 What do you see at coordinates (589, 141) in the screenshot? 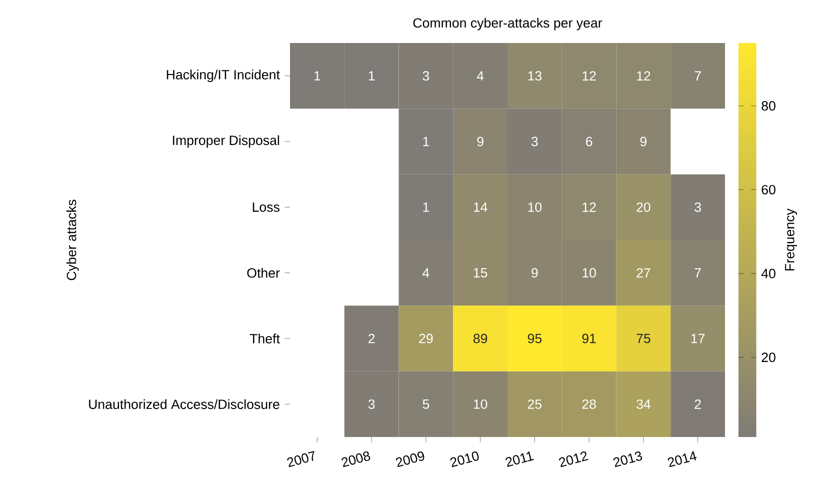
I see `data-label: 6` at bounding box center [589, 141].